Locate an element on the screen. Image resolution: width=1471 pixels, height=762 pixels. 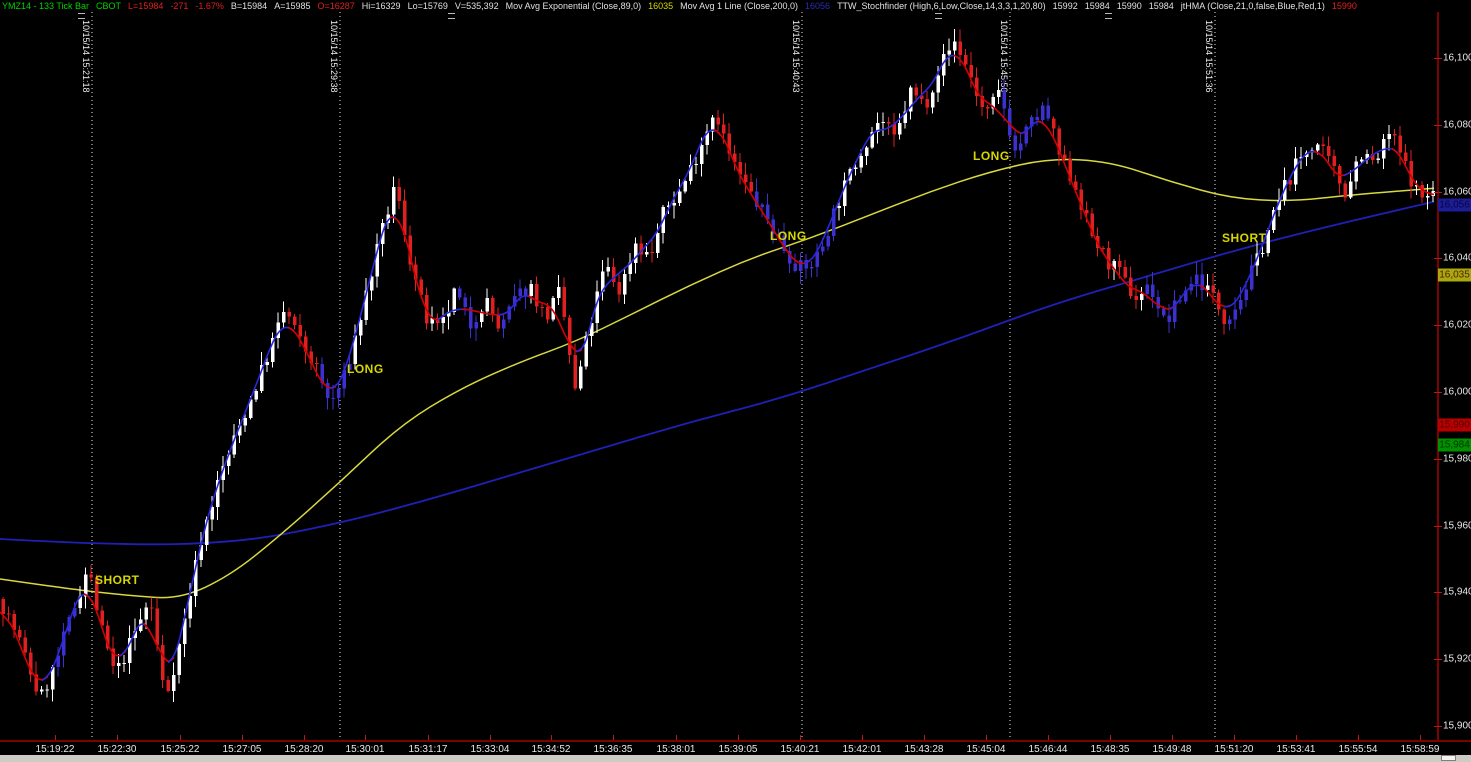
price-tick-label: 15,940 is located at coordinates (1457, 592).